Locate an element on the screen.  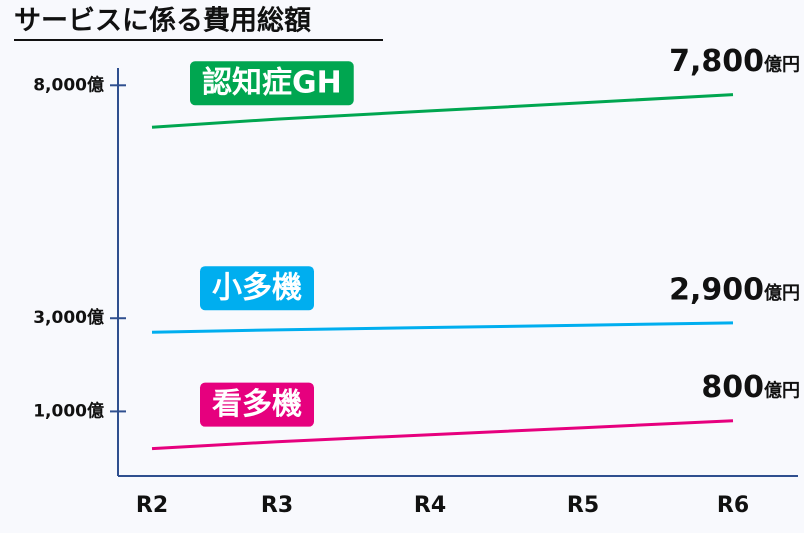
legend-item: 認知症GH is located at coordinates (272, 83).